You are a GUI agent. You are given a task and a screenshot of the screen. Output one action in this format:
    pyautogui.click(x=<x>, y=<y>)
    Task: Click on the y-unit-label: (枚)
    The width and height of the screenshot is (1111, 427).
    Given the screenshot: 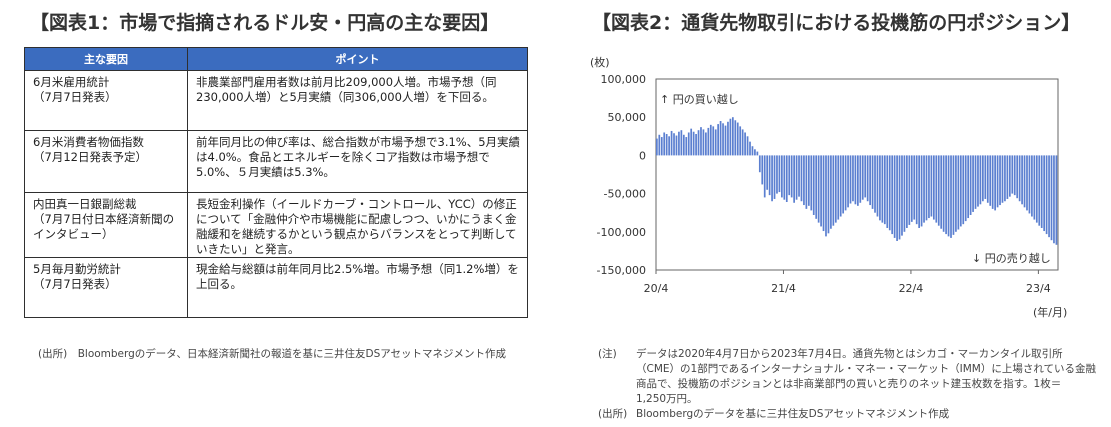 What is the action you would take?
    pyautogui.click(x=600, y=62)
    